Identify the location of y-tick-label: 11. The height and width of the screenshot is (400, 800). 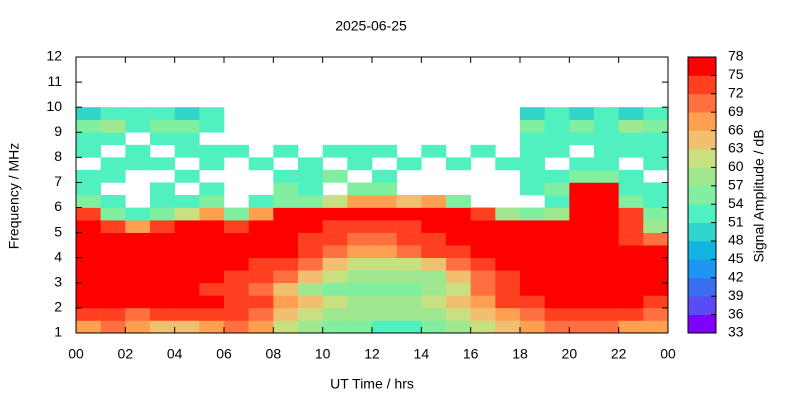
(54, 81).